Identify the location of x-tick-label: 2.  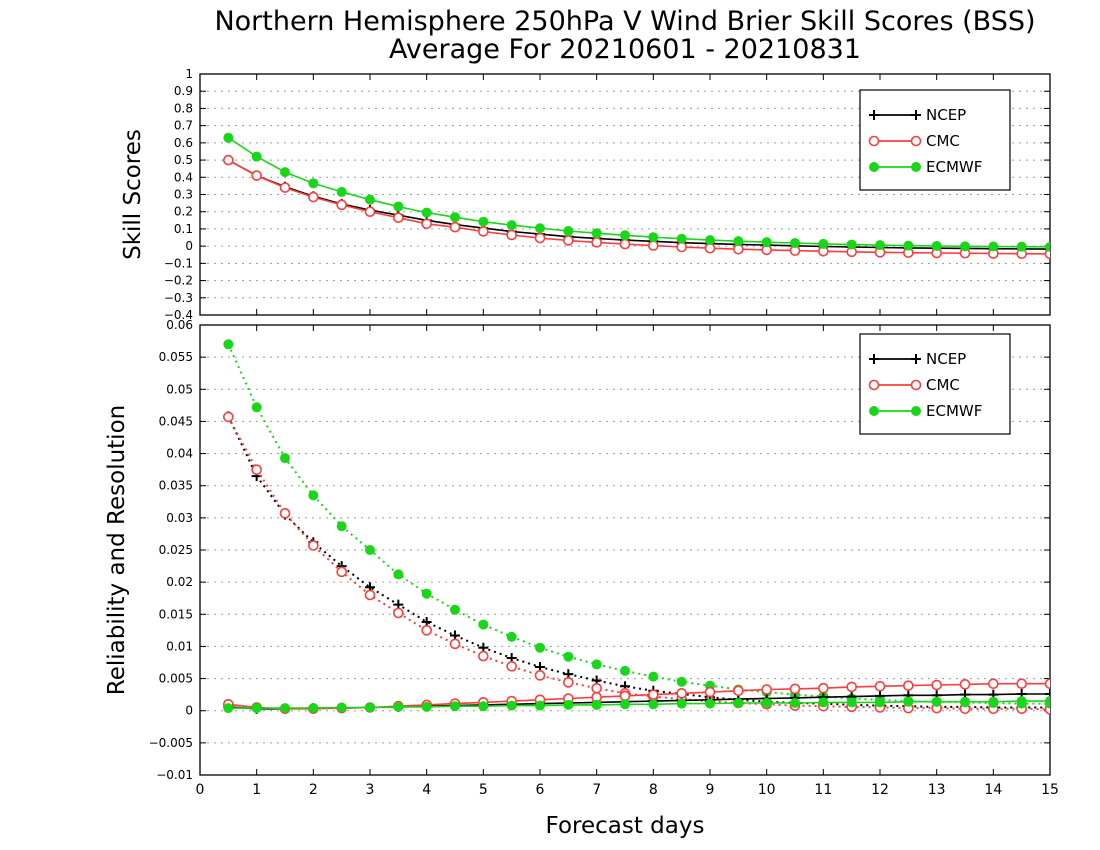
(313, 790).